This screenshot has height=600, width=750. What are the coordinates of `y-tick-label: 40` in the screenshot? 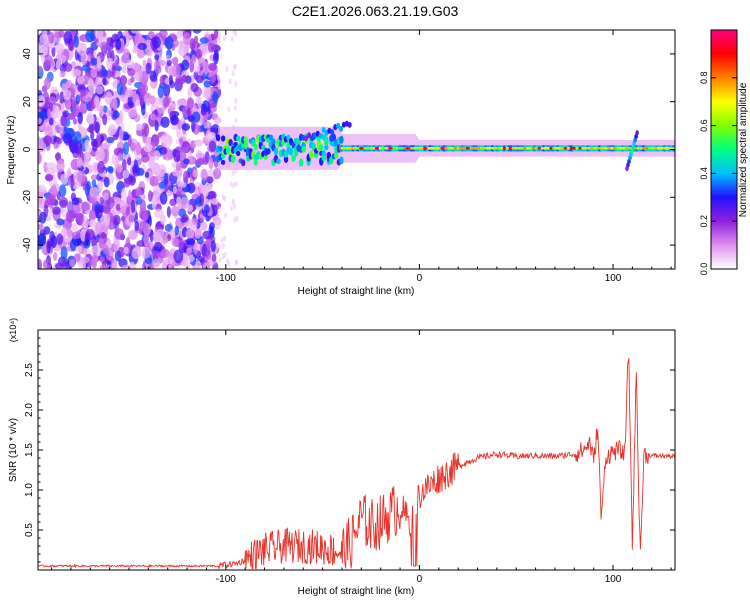 It's located at (27, 54).